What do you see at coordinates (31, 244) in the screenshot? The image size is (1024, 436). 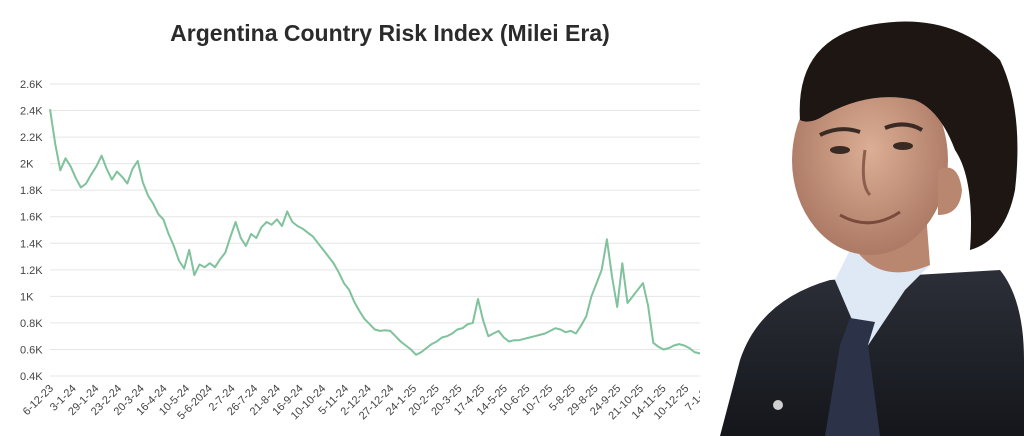 I see `y-tick-label: 1.4K` at bounding box center [31, 244].